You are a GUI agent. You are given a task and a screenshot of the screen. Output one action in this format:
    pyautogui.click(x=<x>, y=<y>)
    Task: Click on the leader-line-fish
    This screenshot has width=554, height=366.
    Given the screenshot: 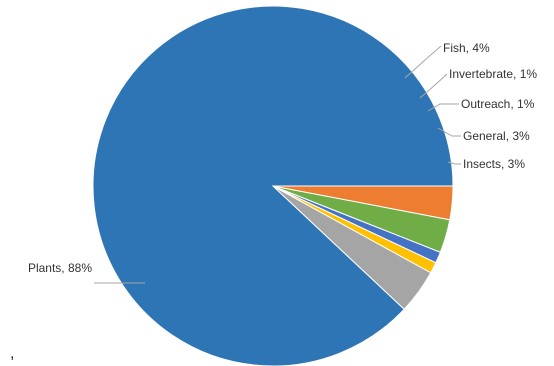 What is the action you would take?
    pyautogui.click(x=423, y=62)
    